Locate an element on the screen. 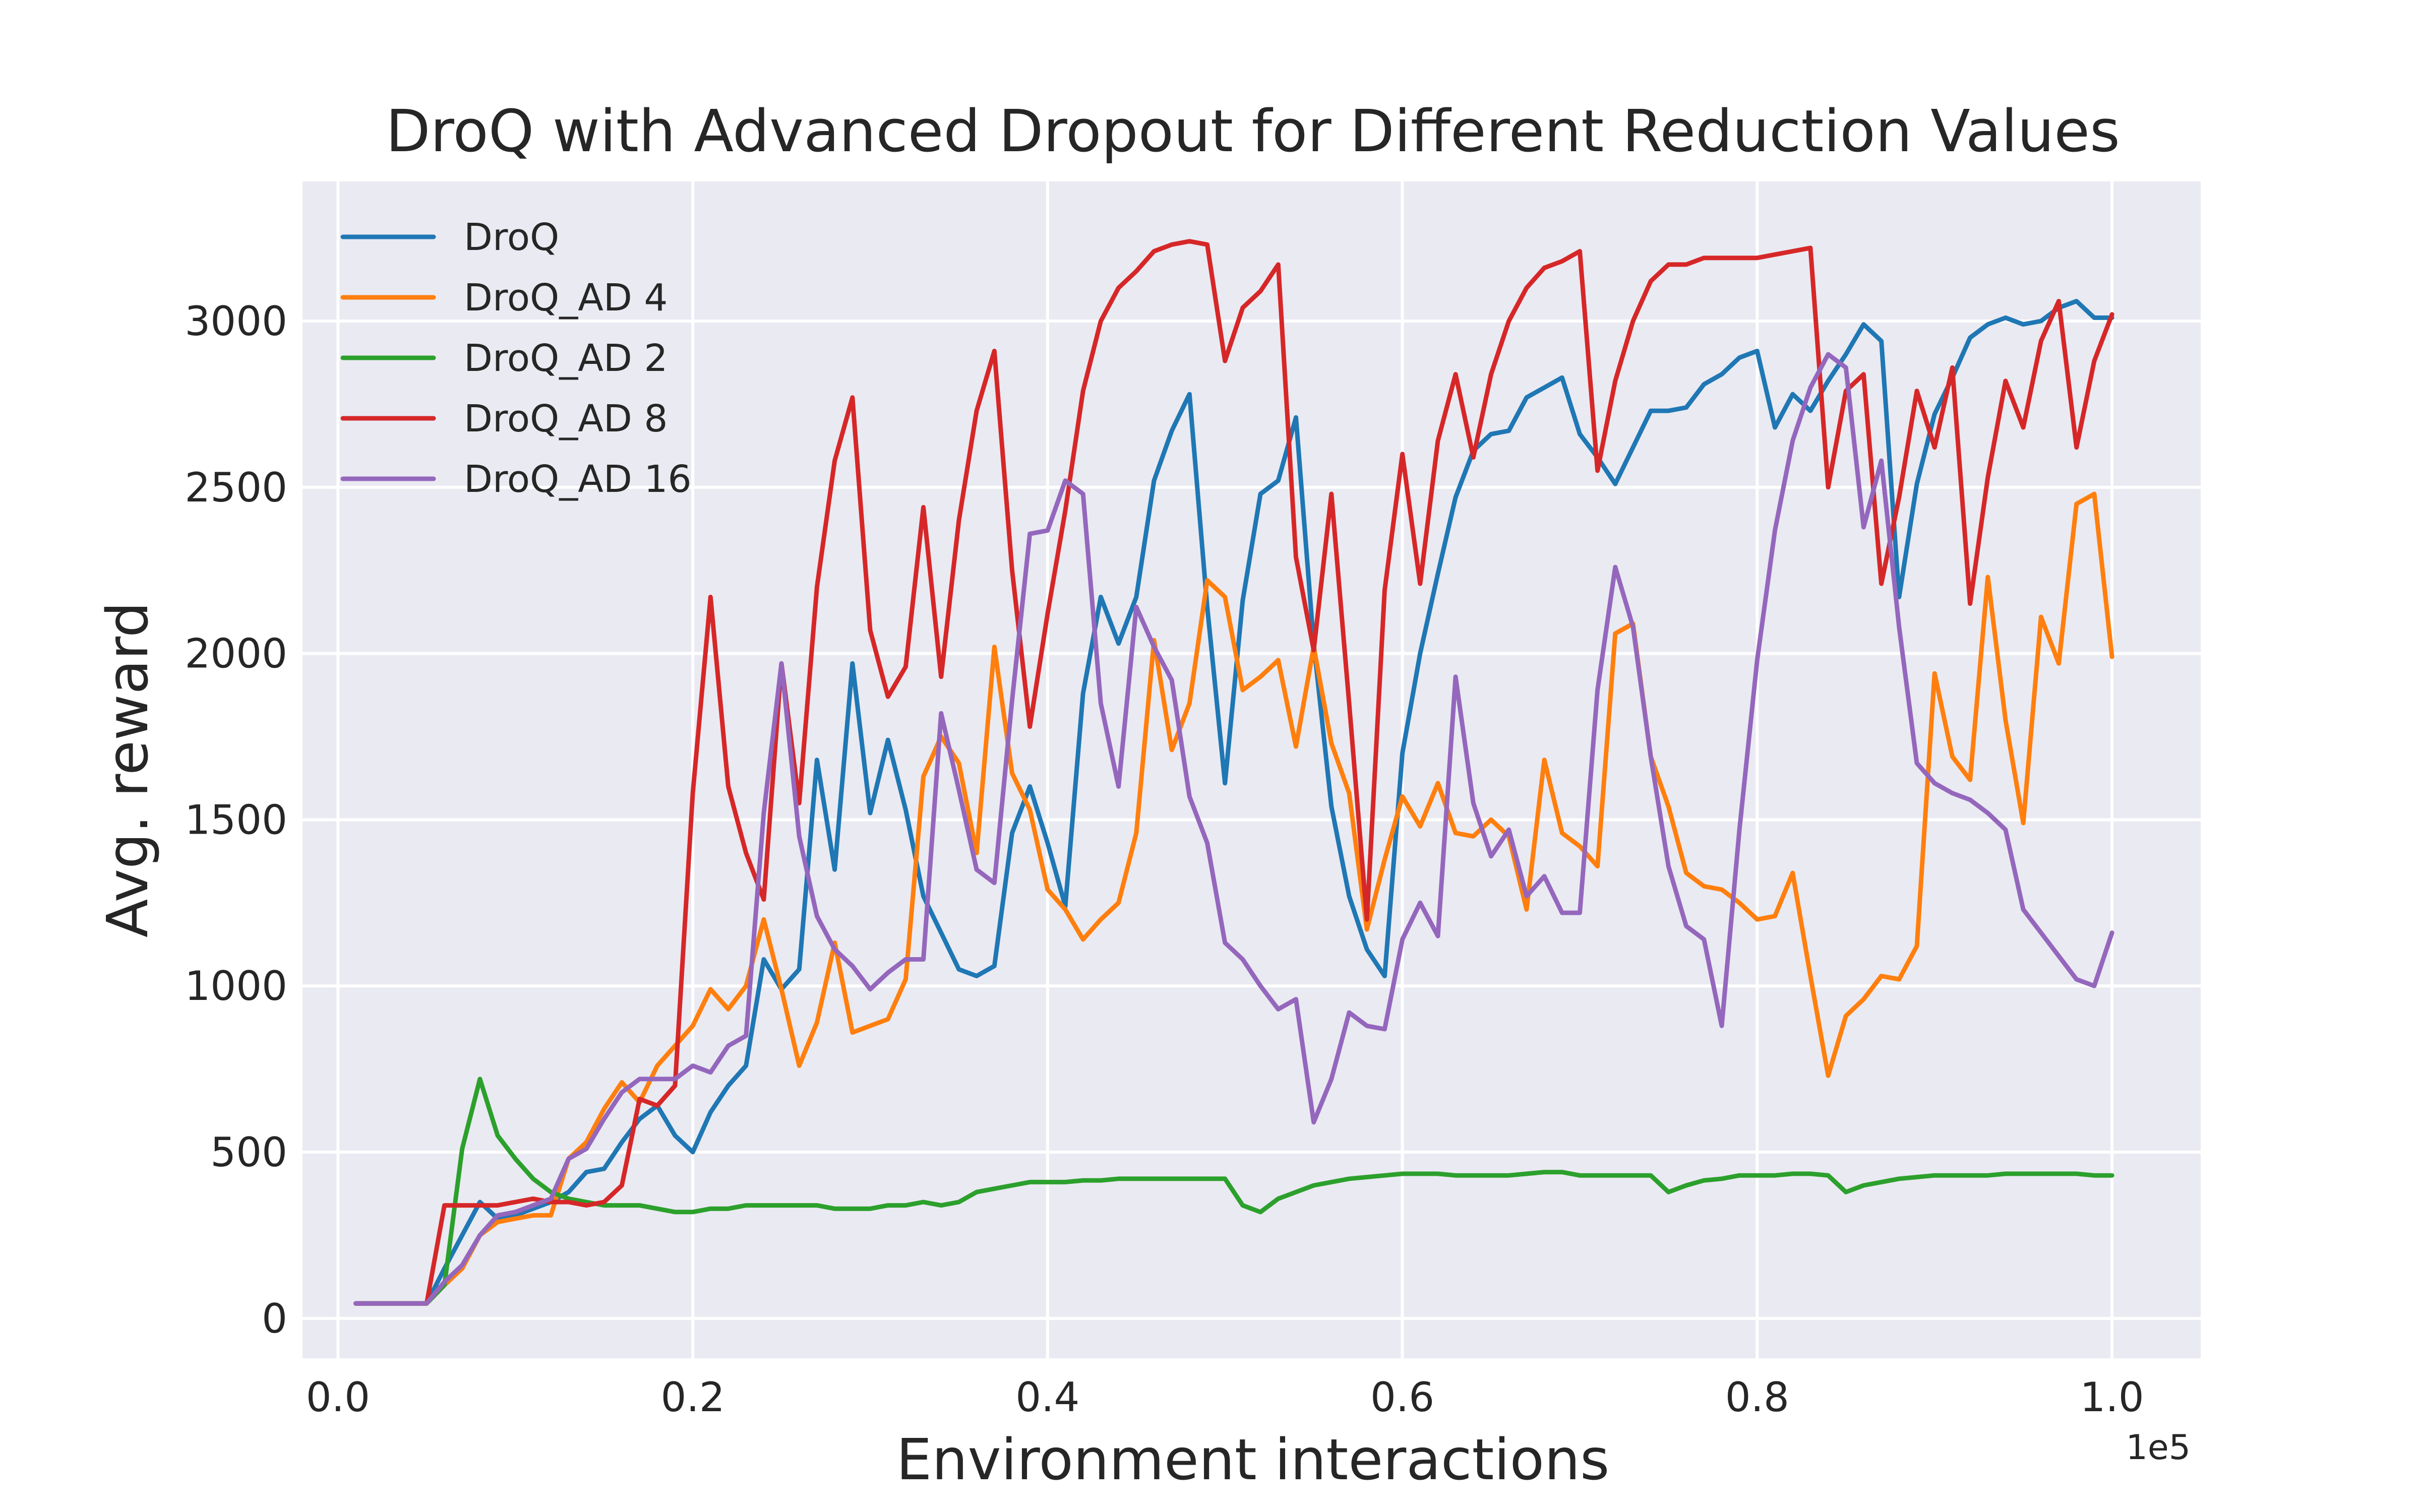 The image size is (2420, 1512). x-axis-offset-label: 1e5 is located at coordinates (2158, 1448).